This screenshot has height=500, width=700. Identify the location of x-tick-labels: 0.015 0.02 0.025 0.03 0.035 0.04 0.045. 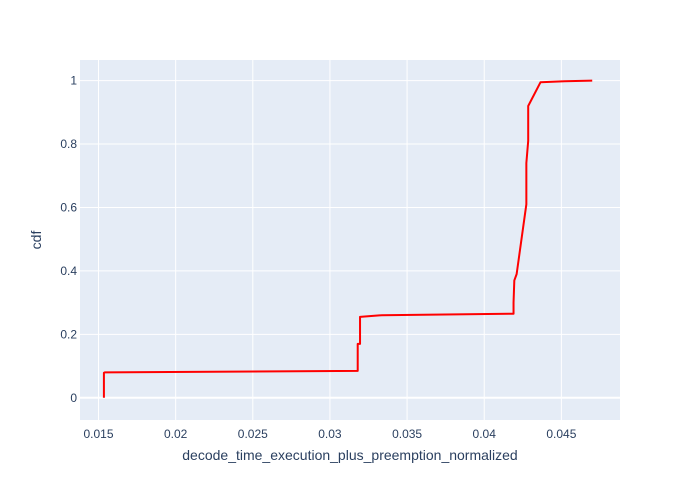
(329, 434).